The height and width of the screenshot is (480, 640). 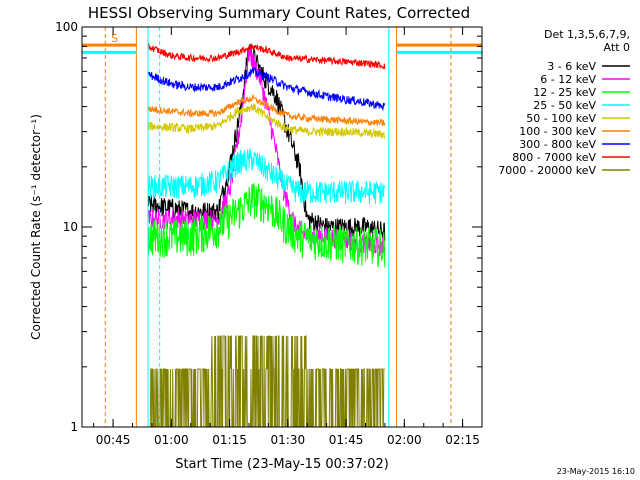 I want to click on x-tick-label: 00:45, so click(x=113, y=440).